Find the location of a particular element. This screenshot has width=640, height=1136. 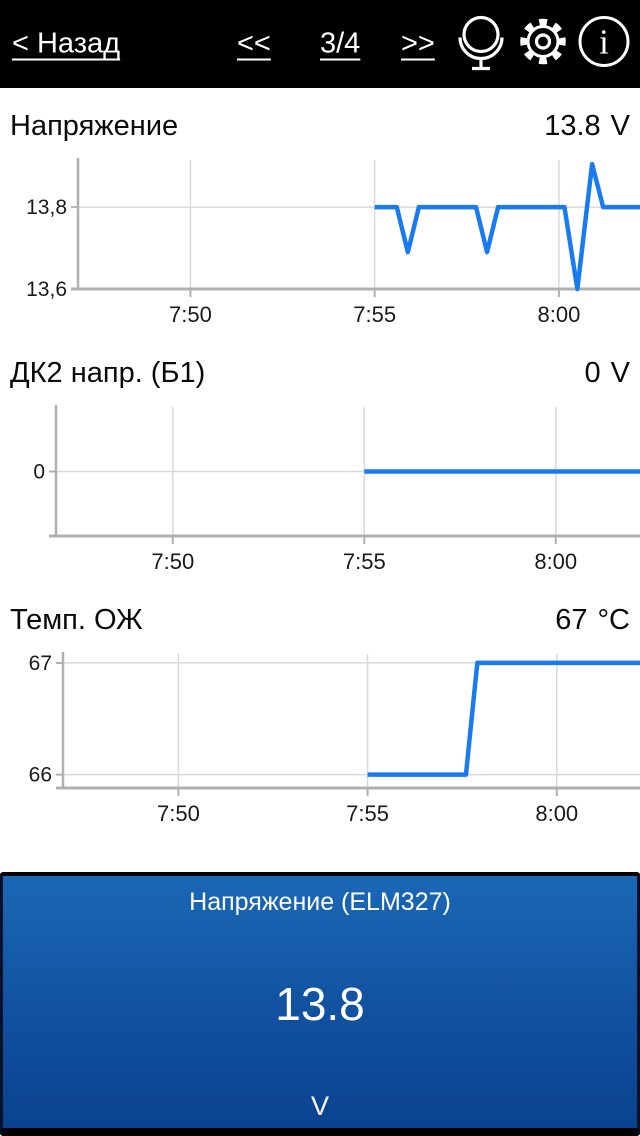

top-nav-bar: < Назад << 3/4 >> i is located at coordinates (320, 44).